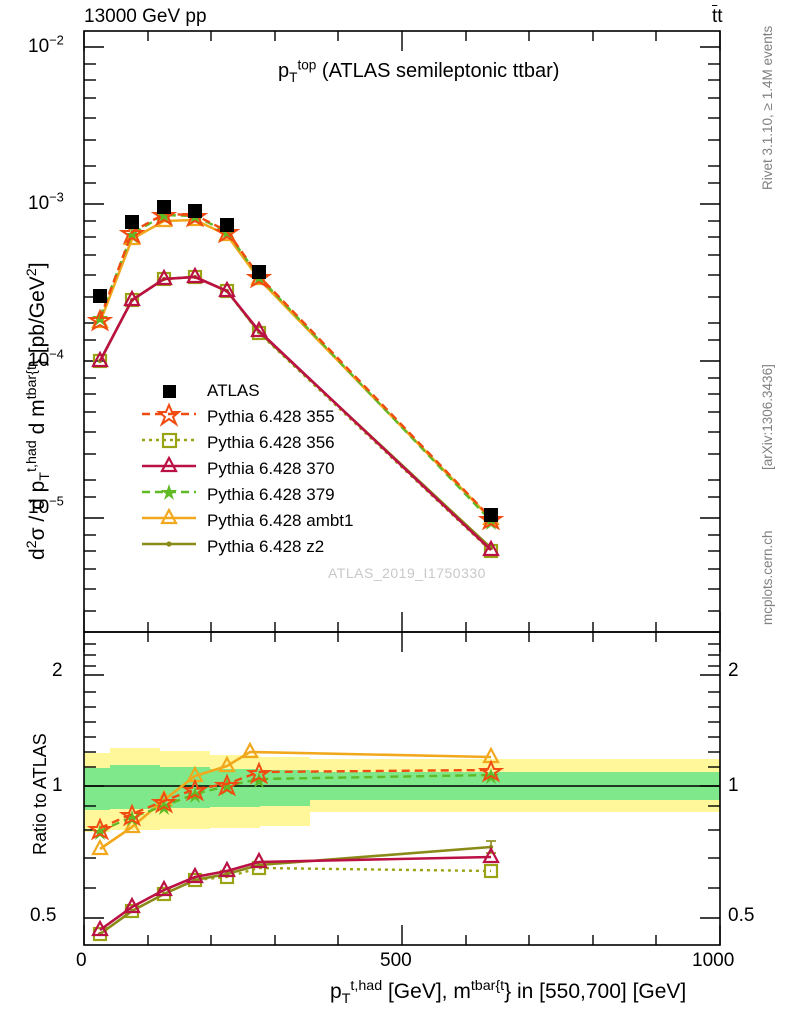 Image resolution: width=786 pixels, height=1024 pixels. What do you see at coordinates (271, 468) in the screenshot?
I see `legend-label-370: Pythia 6.428 370` at bounding box center [271, 468].